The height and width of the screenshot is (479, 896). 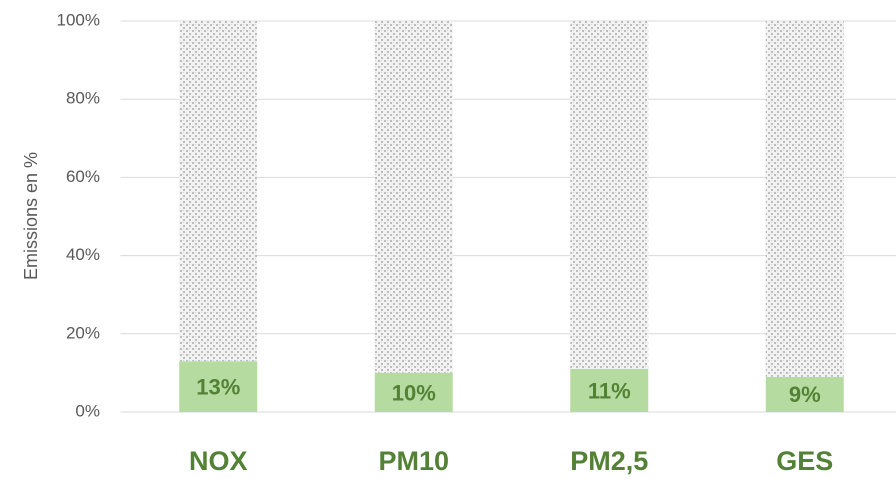 What do you see at coordinates (83, 98) in the screenshot?
I see `y-tick-label: 80%` at bounding box center [83, 98].